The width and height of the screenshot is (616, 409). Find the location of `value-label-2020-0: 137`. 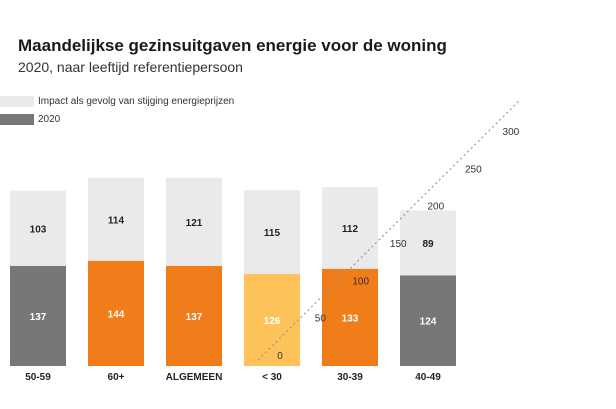

value-label-2020-0: 137 is located at coordinates (38, 317).